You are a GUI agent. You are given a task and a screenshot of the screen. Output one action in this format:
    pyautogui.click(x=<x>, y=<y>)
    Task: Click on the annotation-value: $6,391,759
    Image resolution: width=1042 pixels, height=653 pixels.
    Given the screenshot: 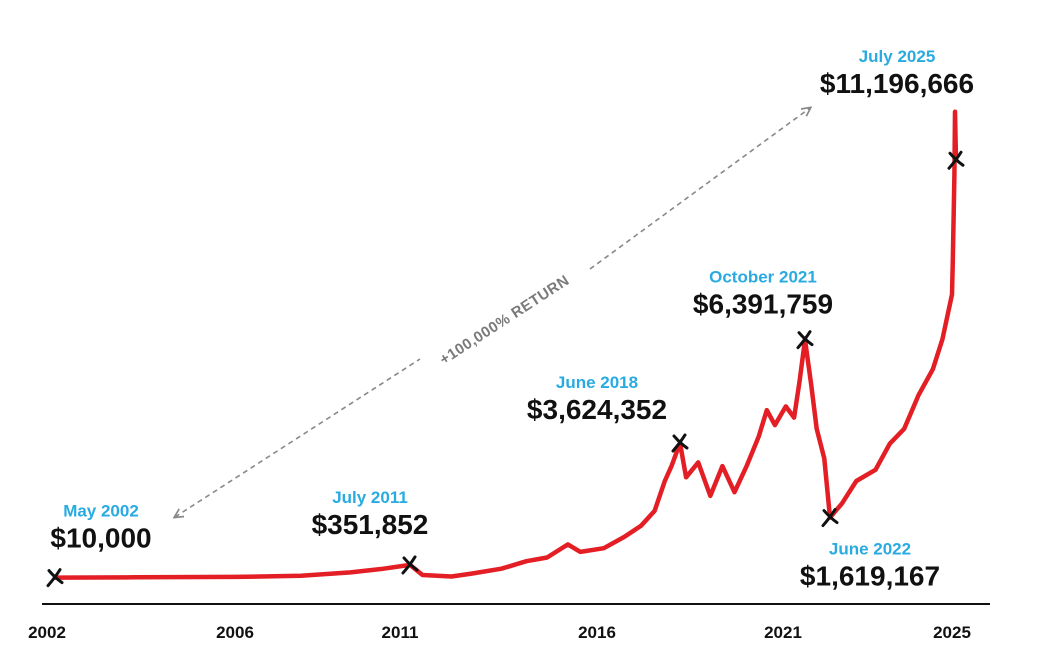 What is the action you would take?
    pyautogui.click(x=763, y=304)
    